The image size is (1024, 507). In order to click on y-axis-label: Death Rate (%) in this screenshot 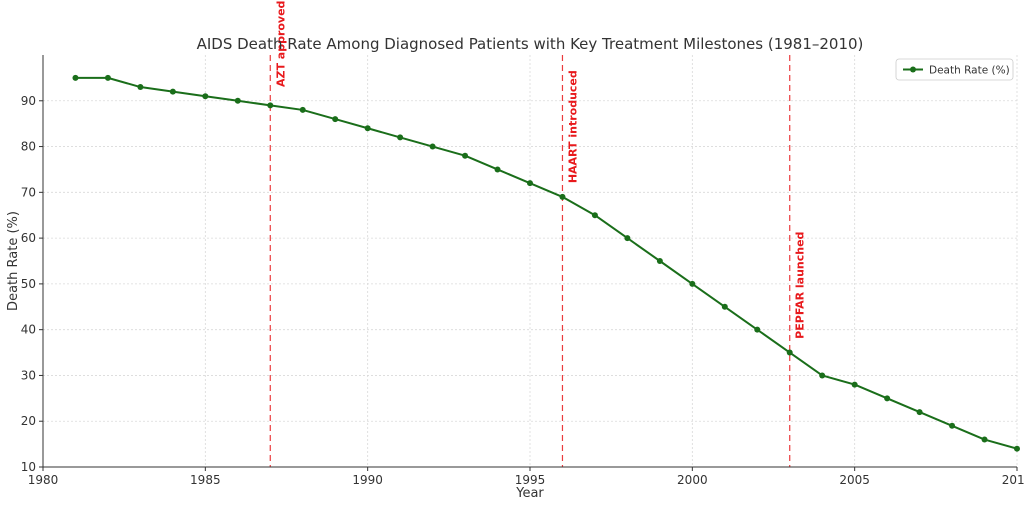, I will do `click(13, 261)`.